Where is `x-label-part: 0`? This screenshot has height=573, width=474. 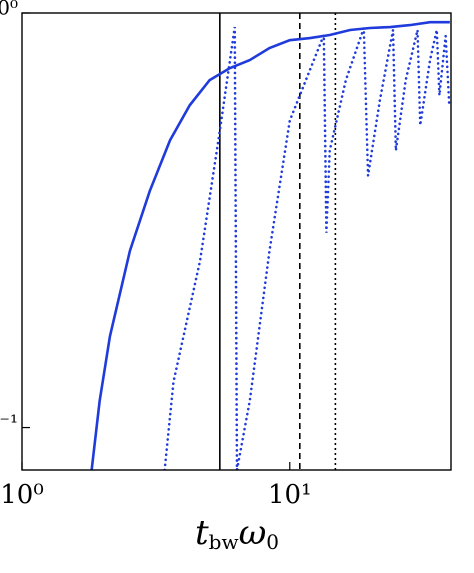 x-label-part: 0 is located at coordinates (272, 542).